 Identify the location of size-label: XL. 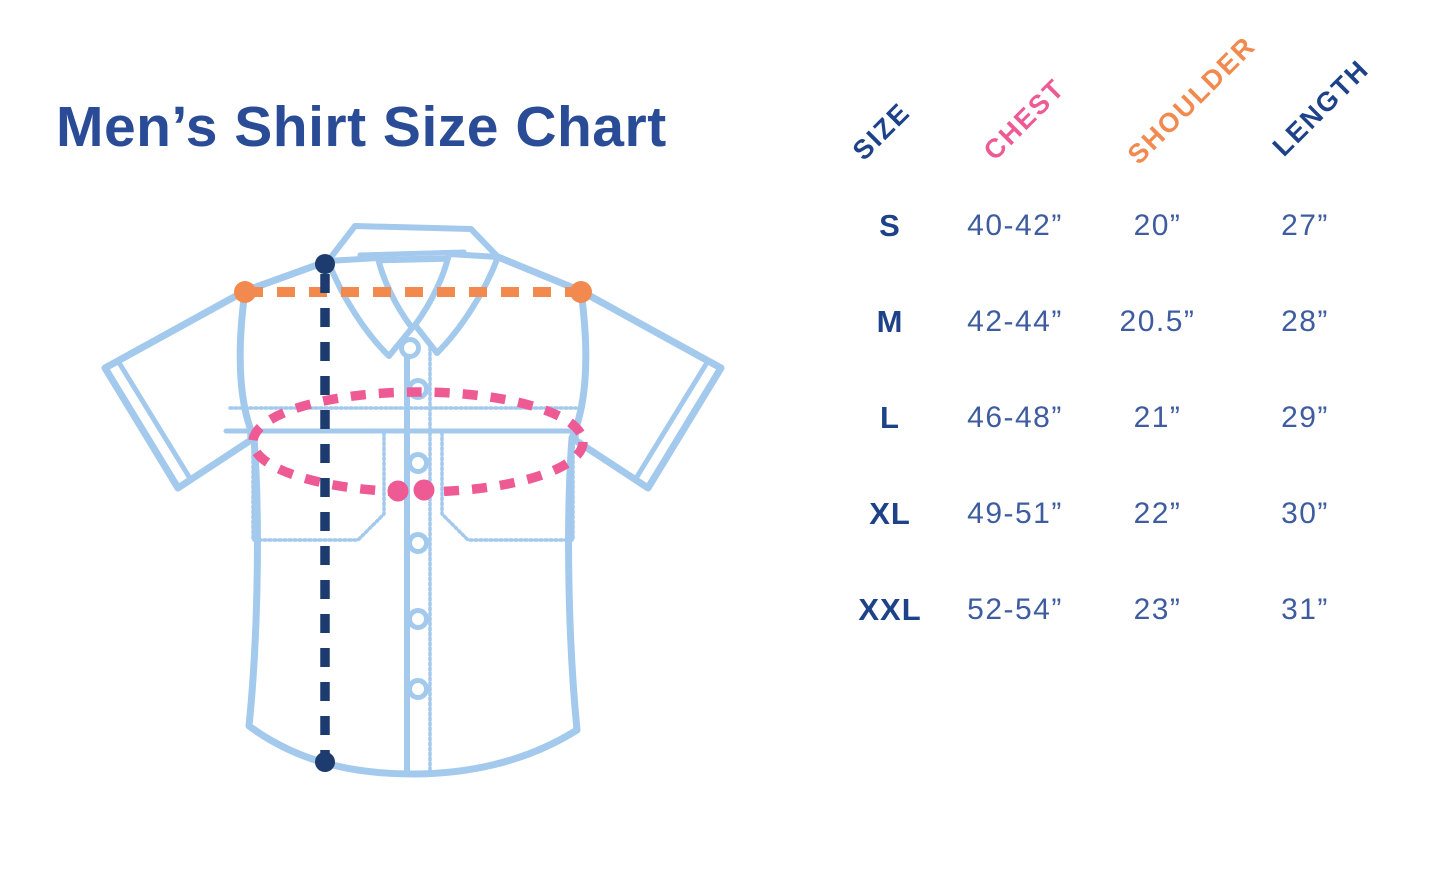
(890, 513).